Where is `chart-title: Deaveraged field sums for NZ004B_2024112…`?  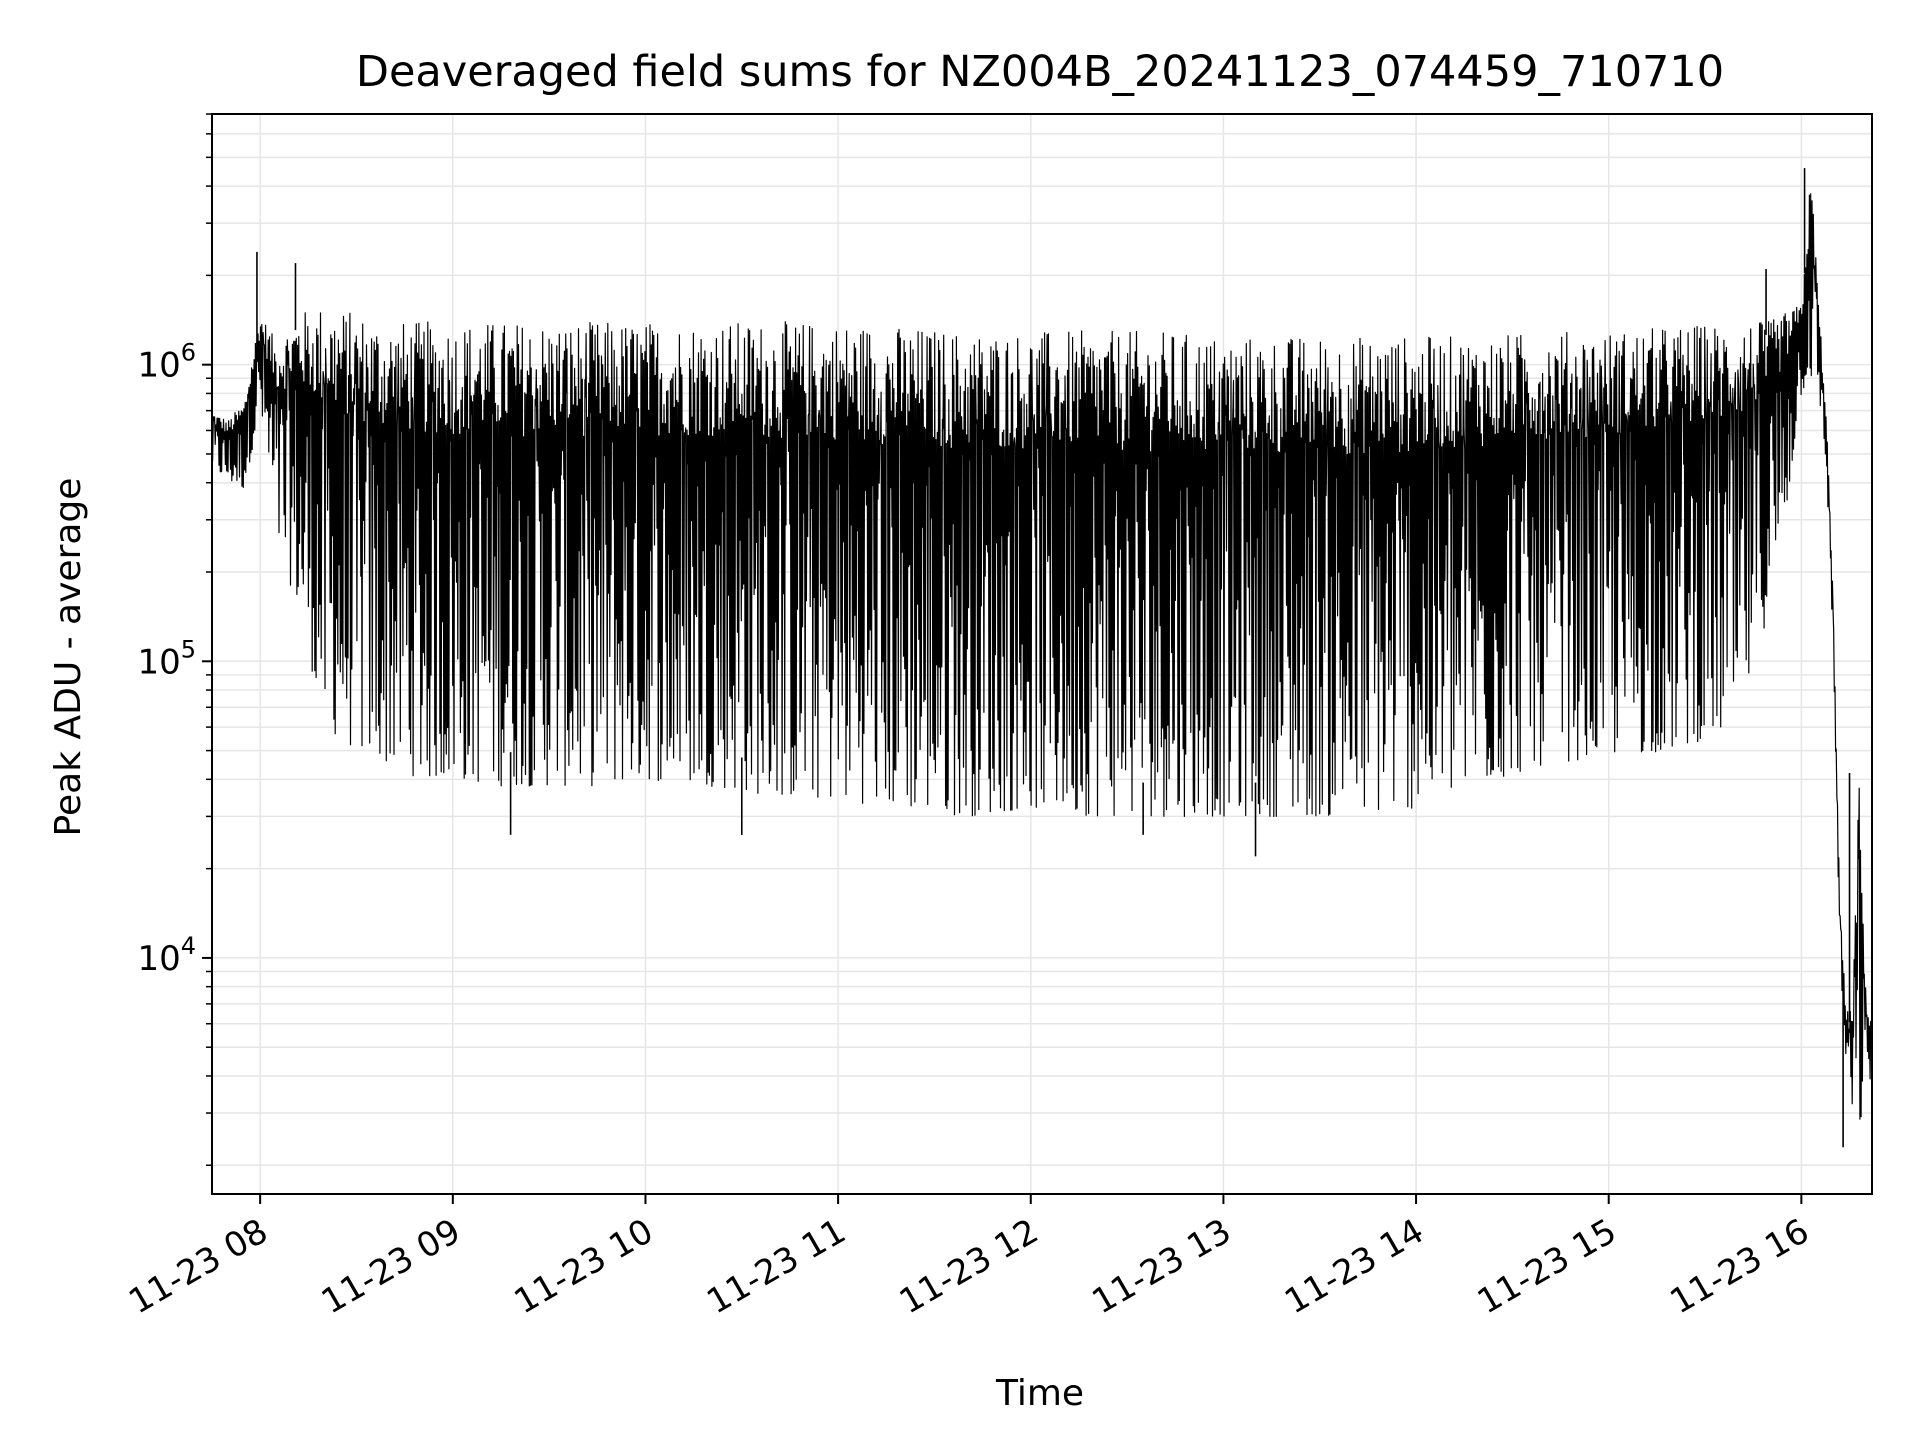
chart-title: Deaveraged field sums for NZ004B_2024112… is located at coordinates (1040, 72).